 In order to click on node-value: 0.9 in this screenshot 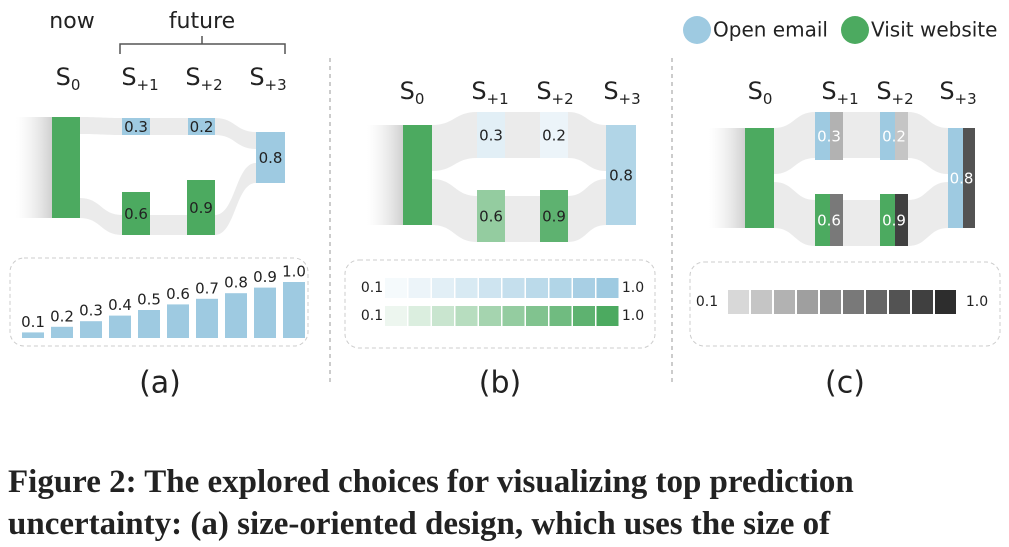, I will do `click(554, 217)`.